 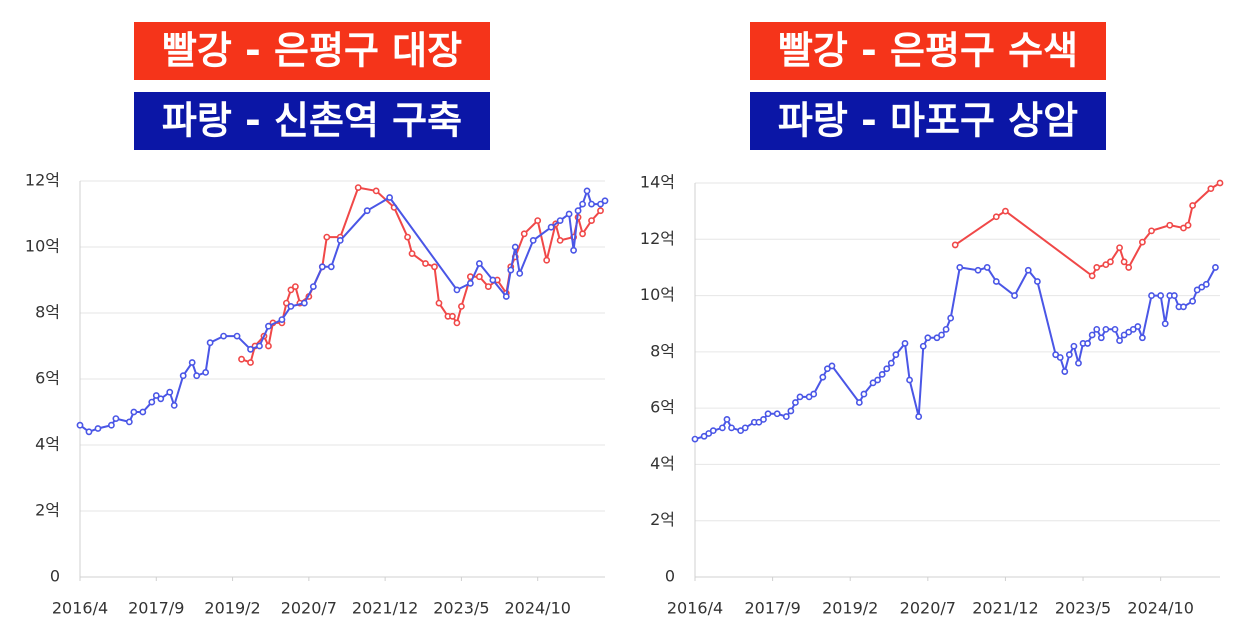 What do you see at coordinates (156, 608) in the screenshot?
I see `x-tick-label: 2017/9` at bounding box center [156, 608].